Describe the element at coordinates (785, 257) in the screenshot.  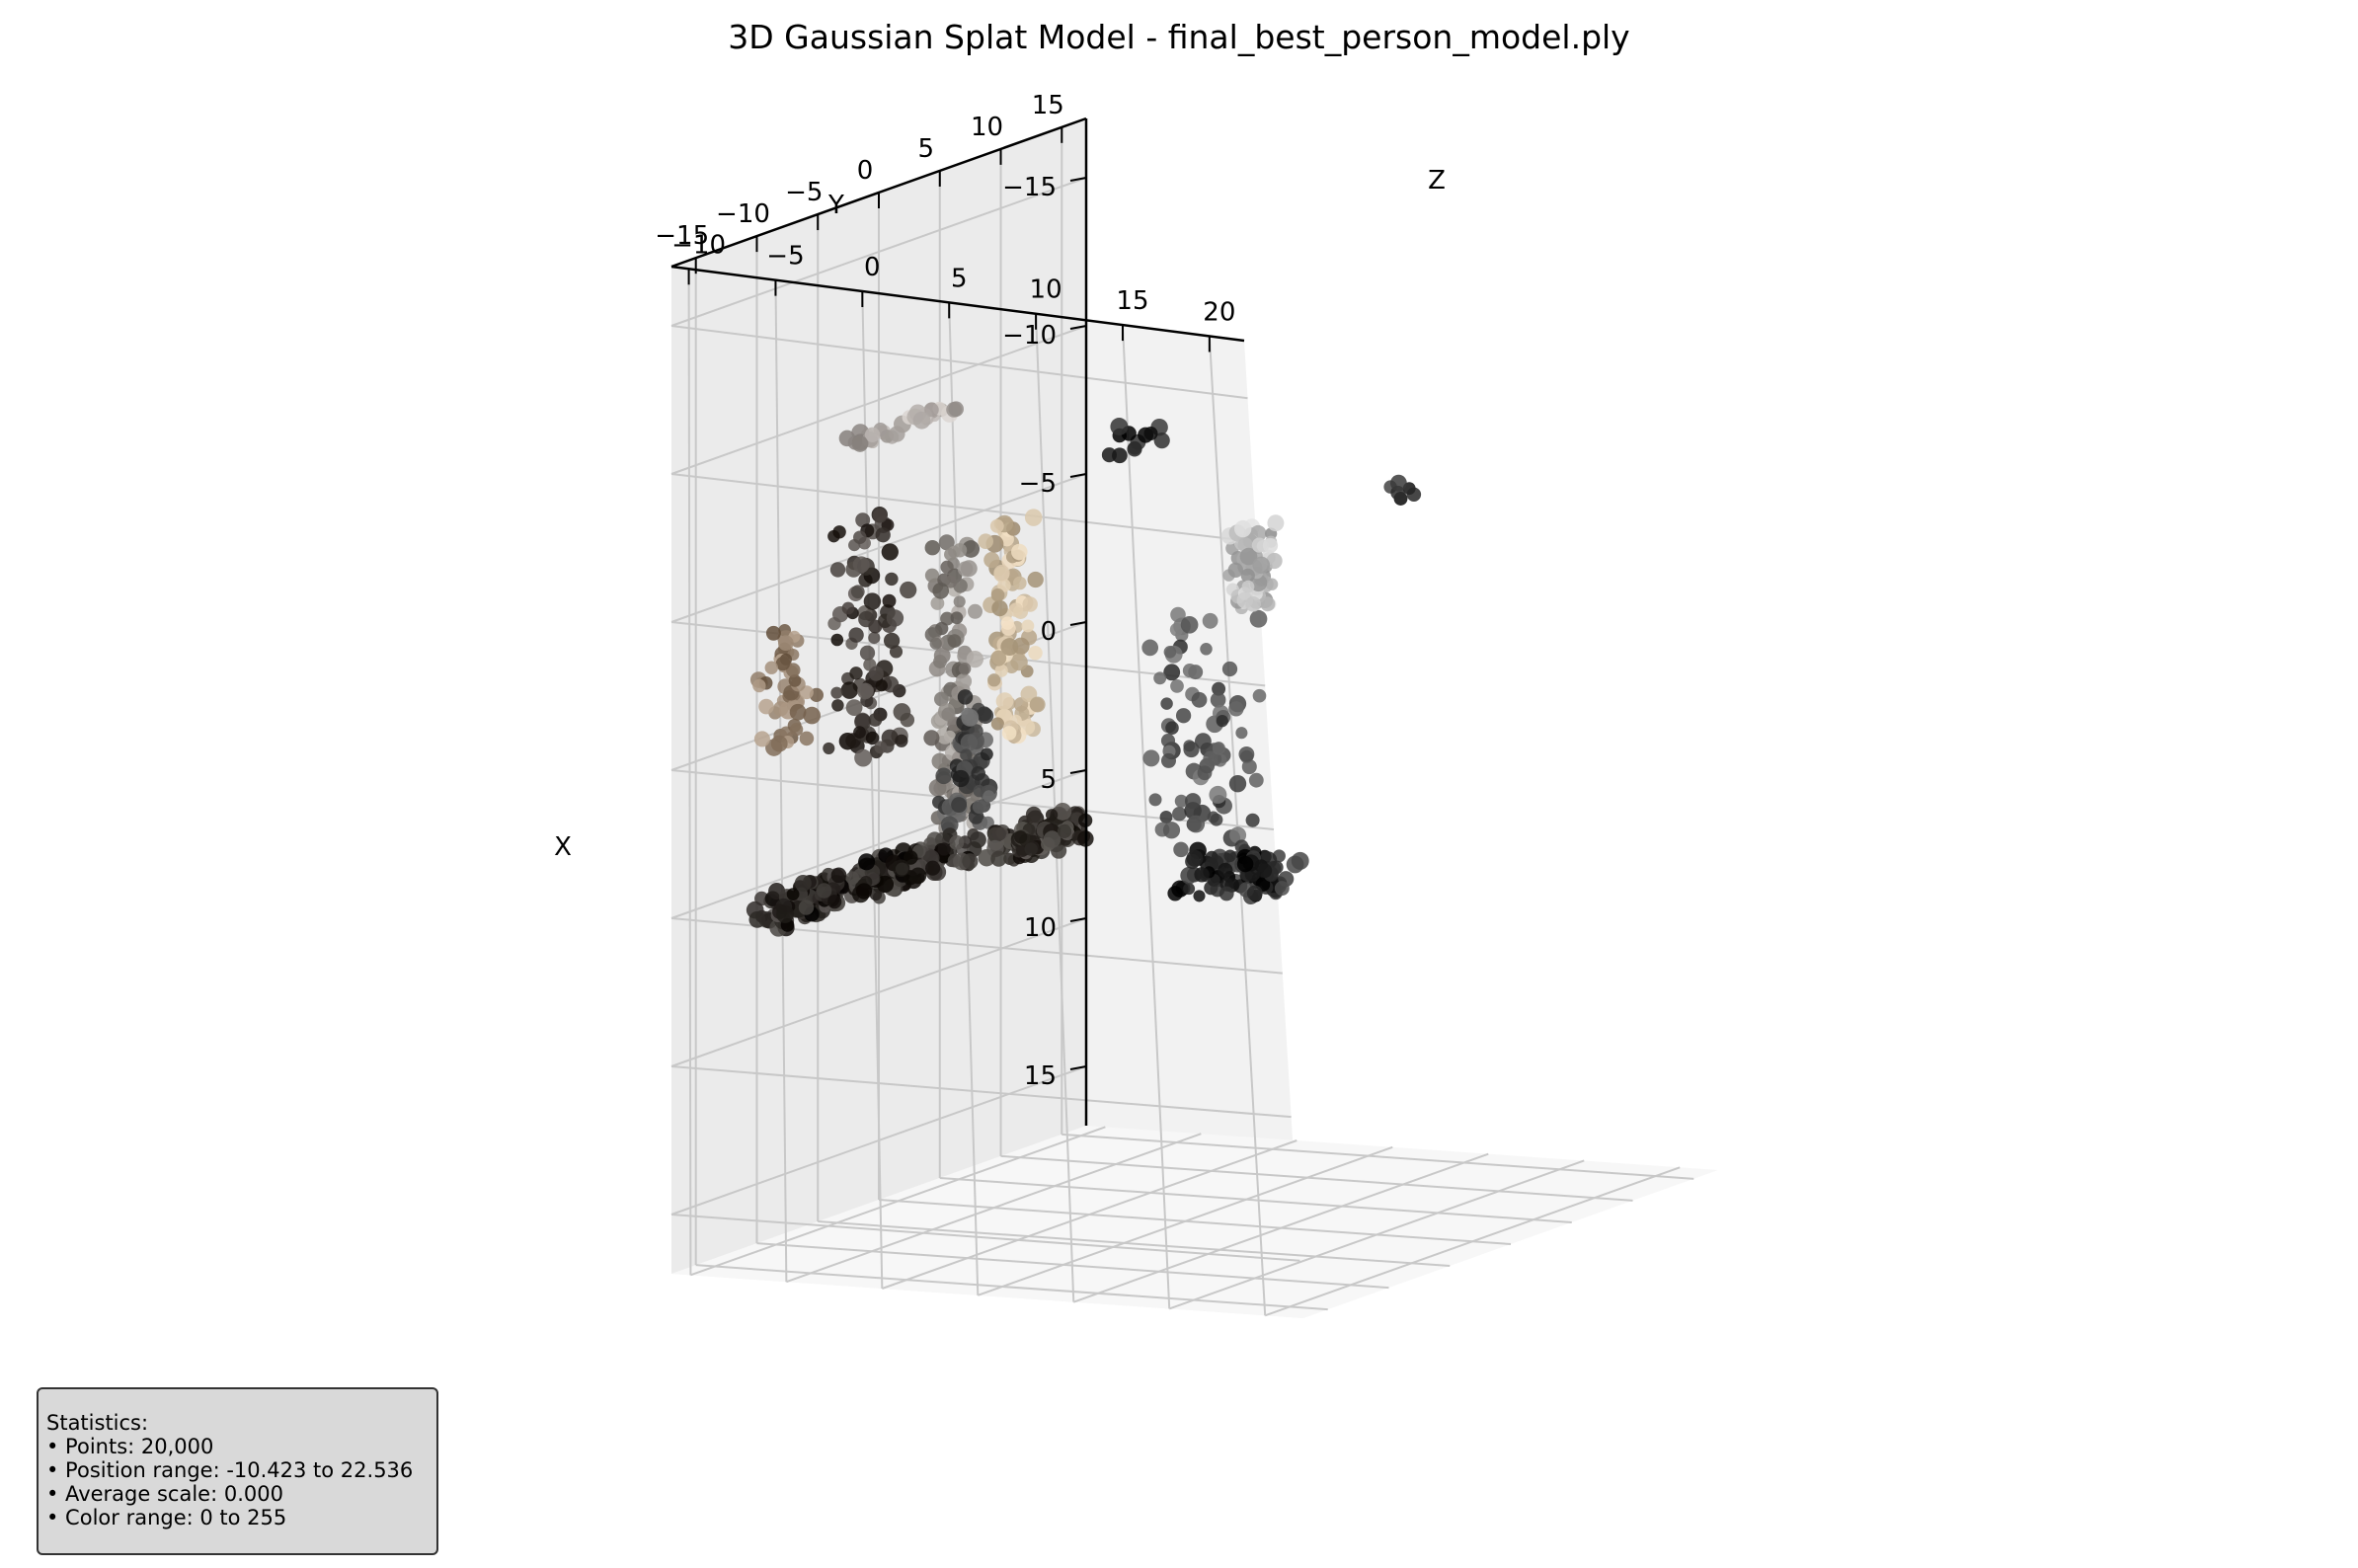
I see `z-tick-label: −5` at that location.